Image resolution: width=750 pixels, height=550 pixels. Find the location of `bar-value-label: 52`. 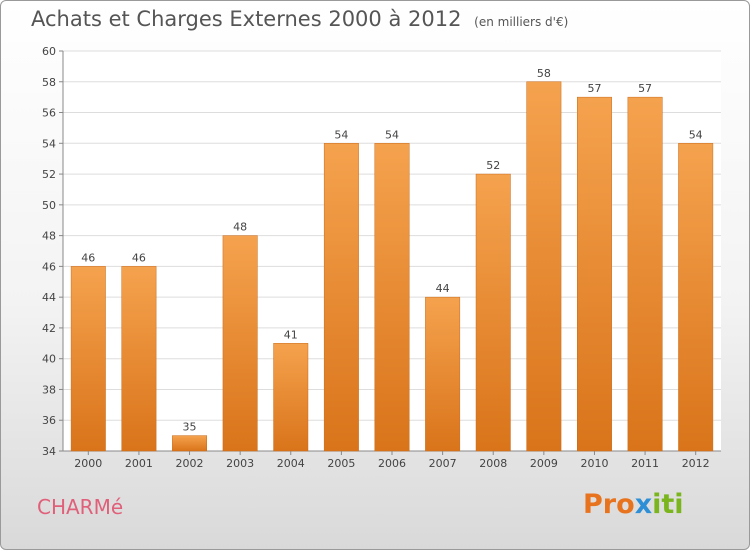

bar-value-label: 52 is located at coordinates (493, 165).